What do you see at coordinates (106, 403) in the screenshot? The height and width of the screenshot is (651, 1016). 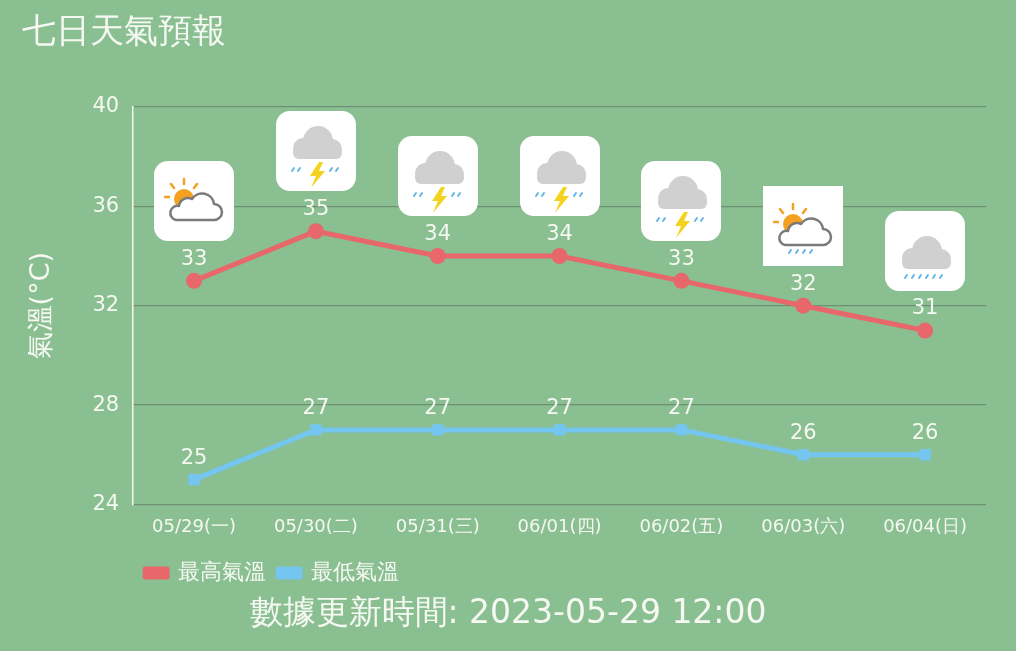 I see `y-tick-label: 28` at bounding box center [106, 403].